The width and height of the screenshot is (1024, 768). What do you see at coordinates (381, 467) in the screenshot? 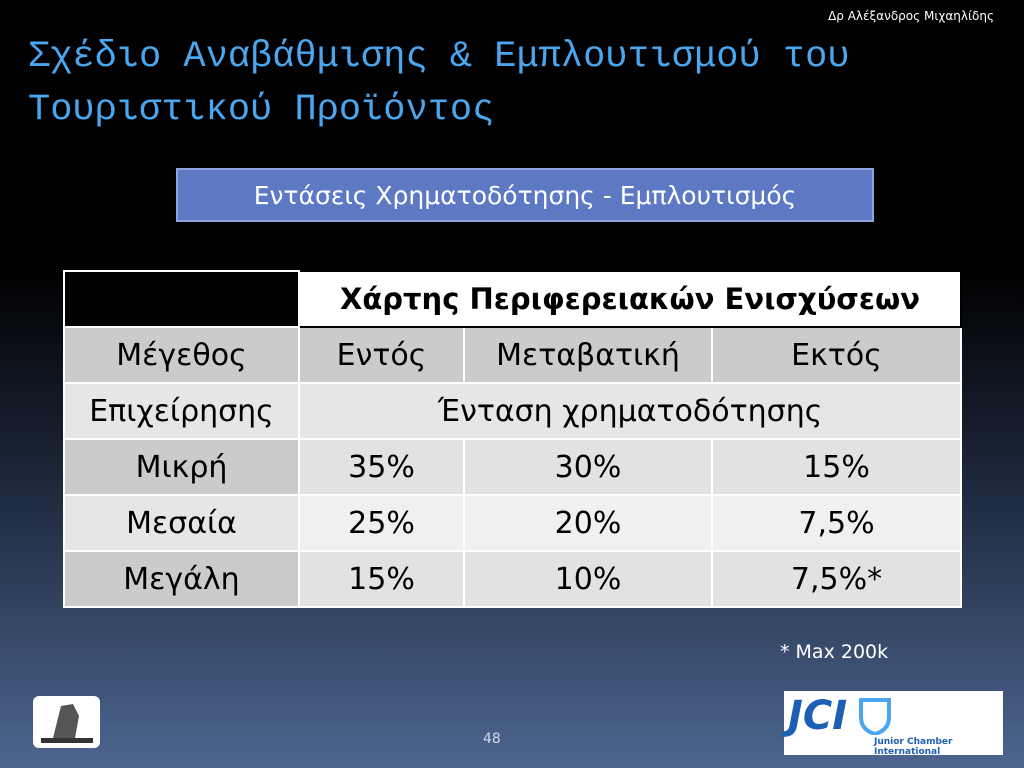
I see `value-cell: 35%` at bounding box center [381, 467].